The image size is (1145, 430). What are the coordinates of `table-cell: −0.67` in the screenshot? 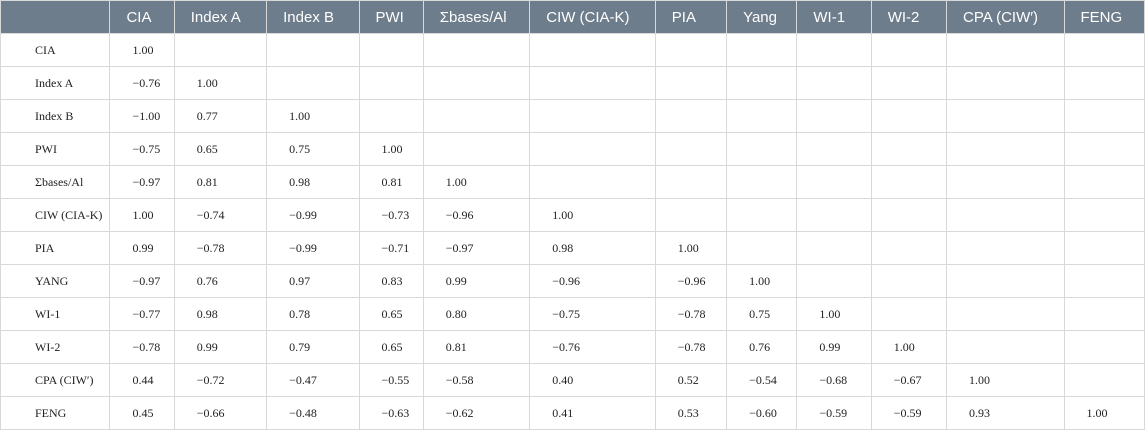 It's located at (909, 380).